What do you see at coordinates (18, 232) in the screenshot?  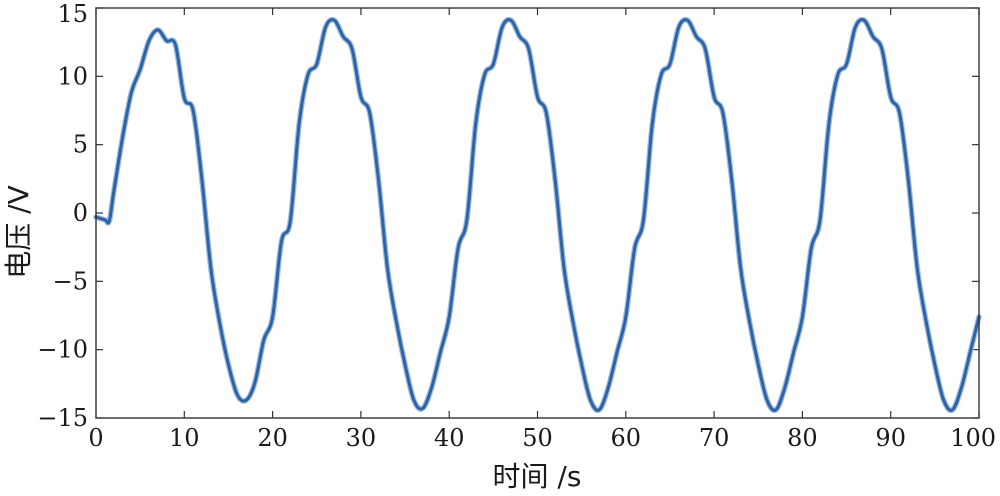 I see `y-axis-title: 电压 /V` at bounding box center [18, 232].